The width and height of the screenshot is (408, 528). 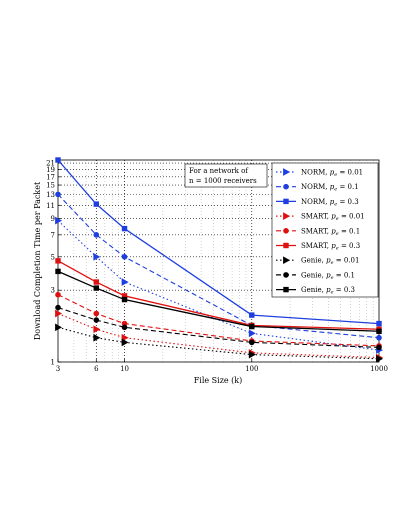 What do you see at coordinates (218, 380) in the screenshot?
I see `x-axis-label: File Size (k)` at bounding box center [218, 380].